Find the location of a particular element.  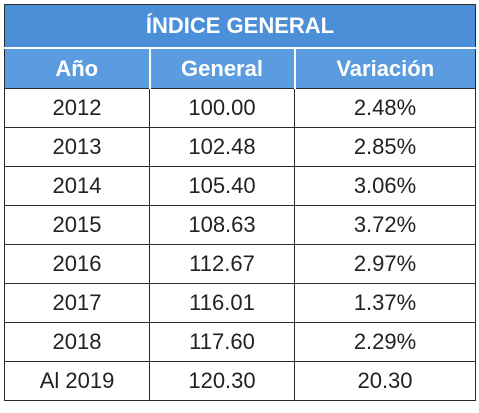

table-header-row: Año General Variación is located at coordinates (240, 68).